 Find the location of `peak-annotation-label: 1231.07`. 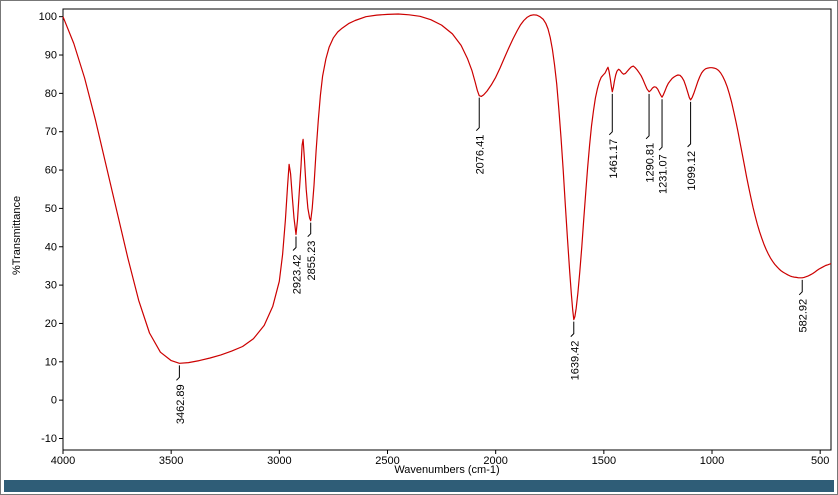

peak-annotation-label: 1231.07 is located at coordinates (664, 174).